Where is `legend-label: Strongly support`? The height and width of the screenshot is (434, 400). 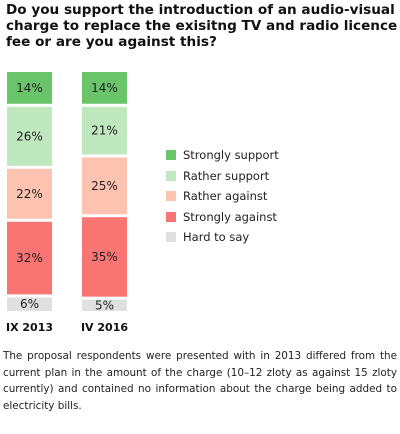
legend-label: Strongly support is located at coordinates (231, 155).